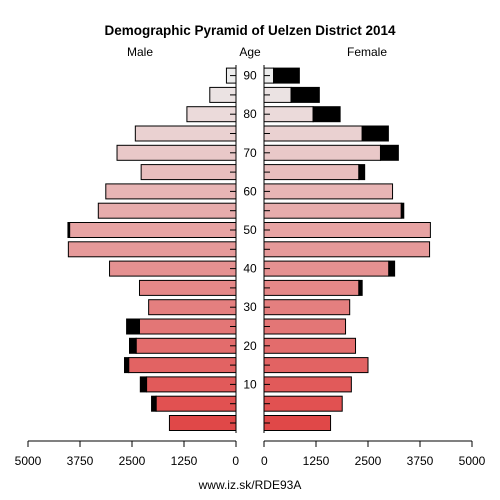 The width and height of the screenshot is (500, 500). Describe the element at coordinates (250, 246) in the screenshot. I see `age-ticks: 10 20 30 40 50 60 70 80 90` at that location.